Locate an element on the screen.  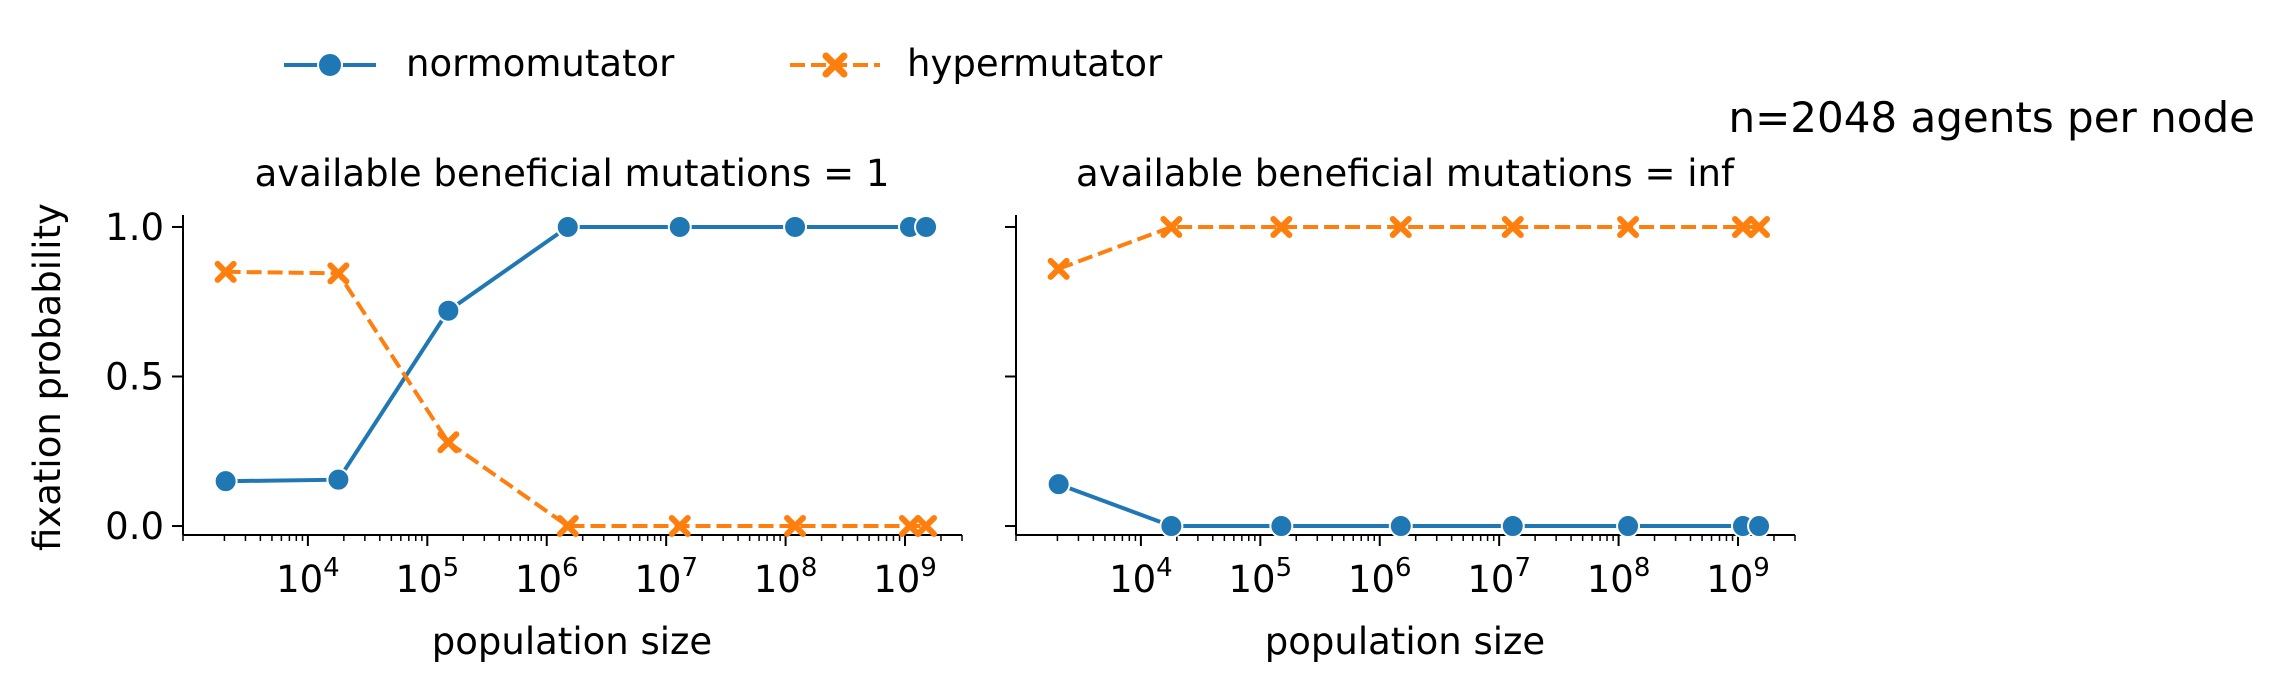
legend-marker-hypermutator is located at coordinates (835, 65).